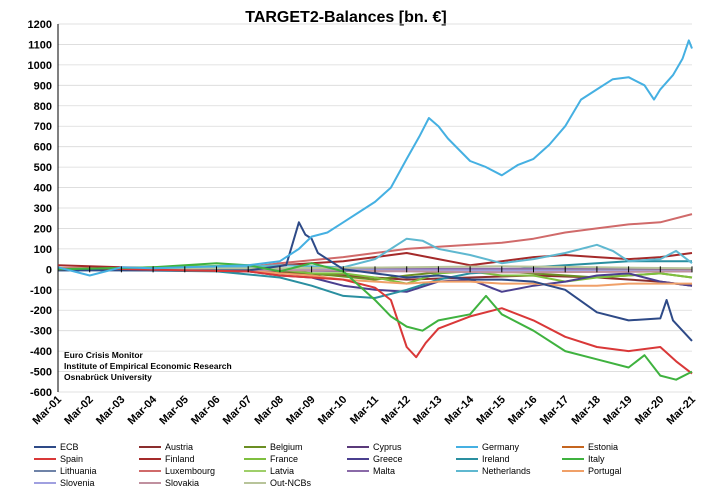  Describe the element at coordinates (238, 411) in the screenshot. I see `x-tick-label: Mar-07` at that location.